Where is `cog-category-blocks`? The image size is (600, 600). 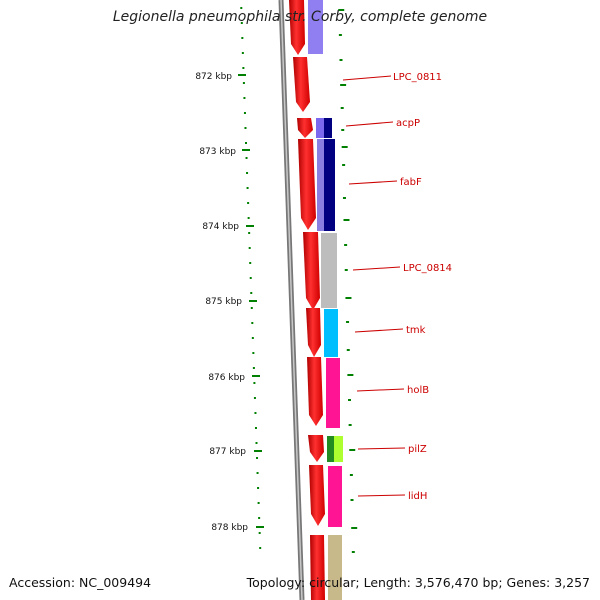
cog-category-blocks is located at coordinates (325, 300).